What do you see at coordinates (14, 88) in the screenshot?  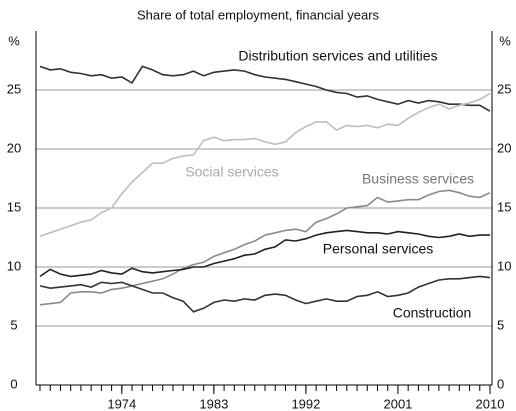 I see `y-tick-label: 25` at bounding box center [14, 88].